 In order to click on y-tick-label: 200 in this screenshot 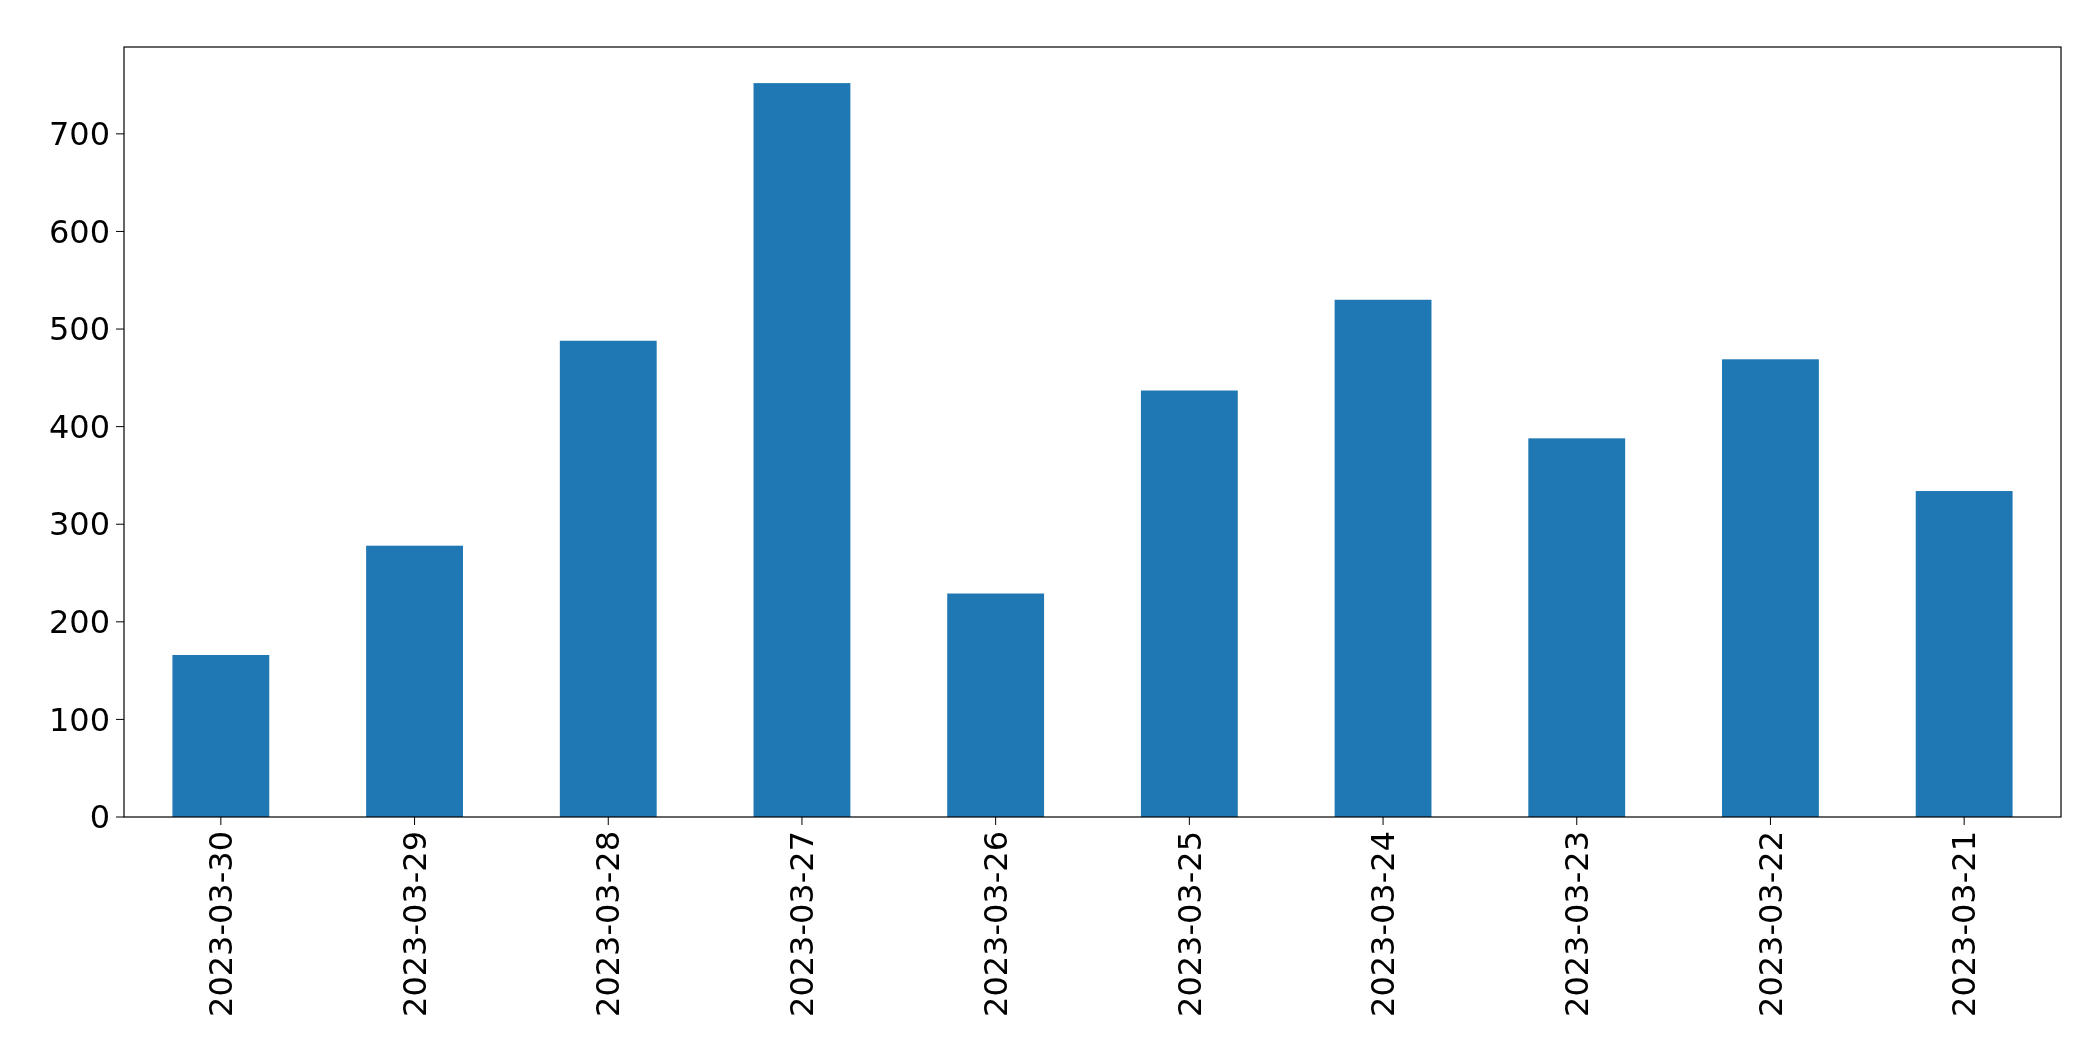, I will do `click(79, 622)`.